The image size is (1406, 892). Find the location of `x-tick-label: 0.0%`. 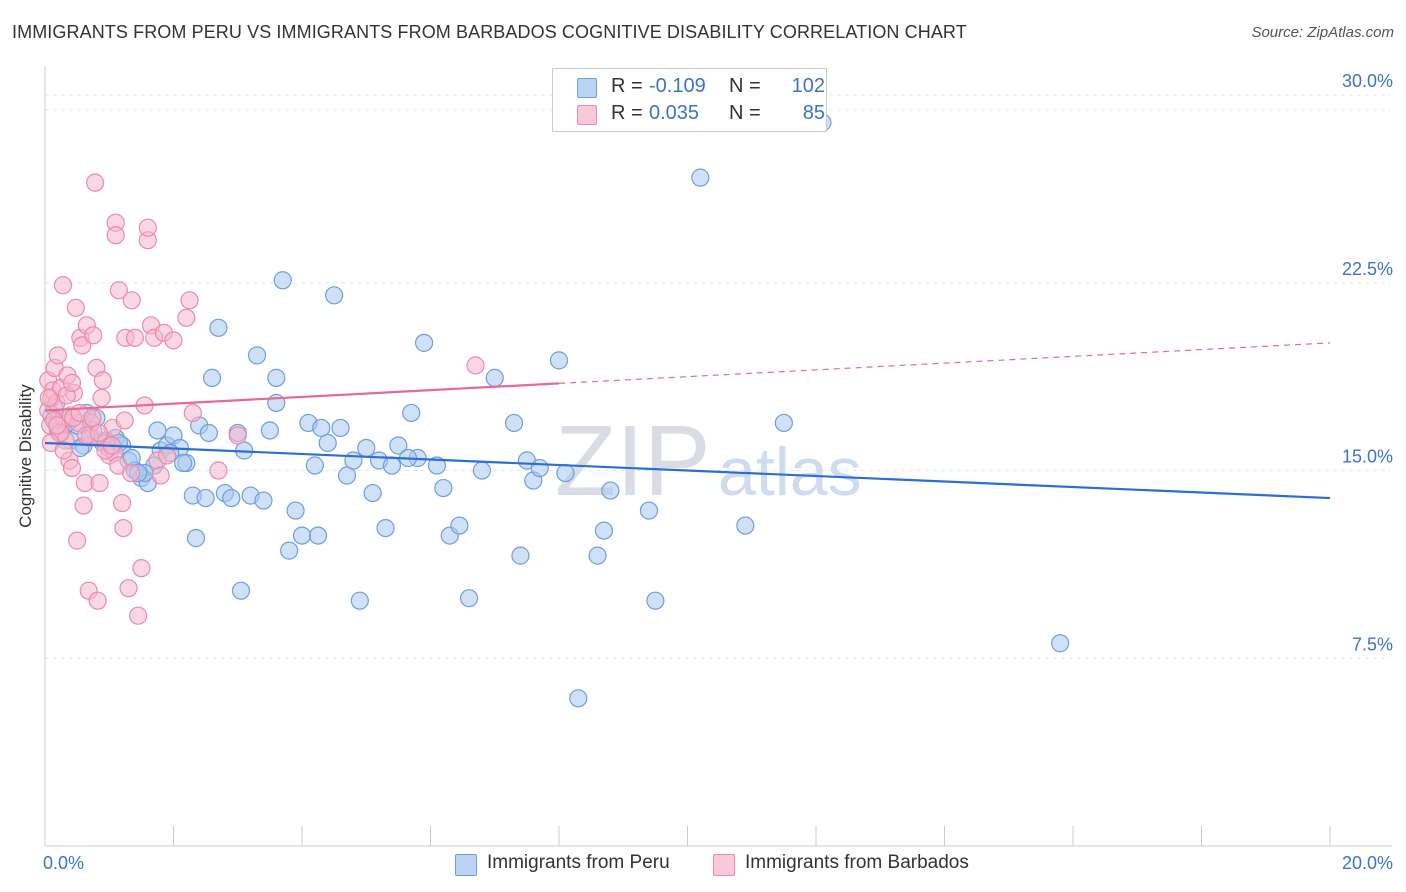

x-tick-label: 0.0% is located at coordinates (63, 863).